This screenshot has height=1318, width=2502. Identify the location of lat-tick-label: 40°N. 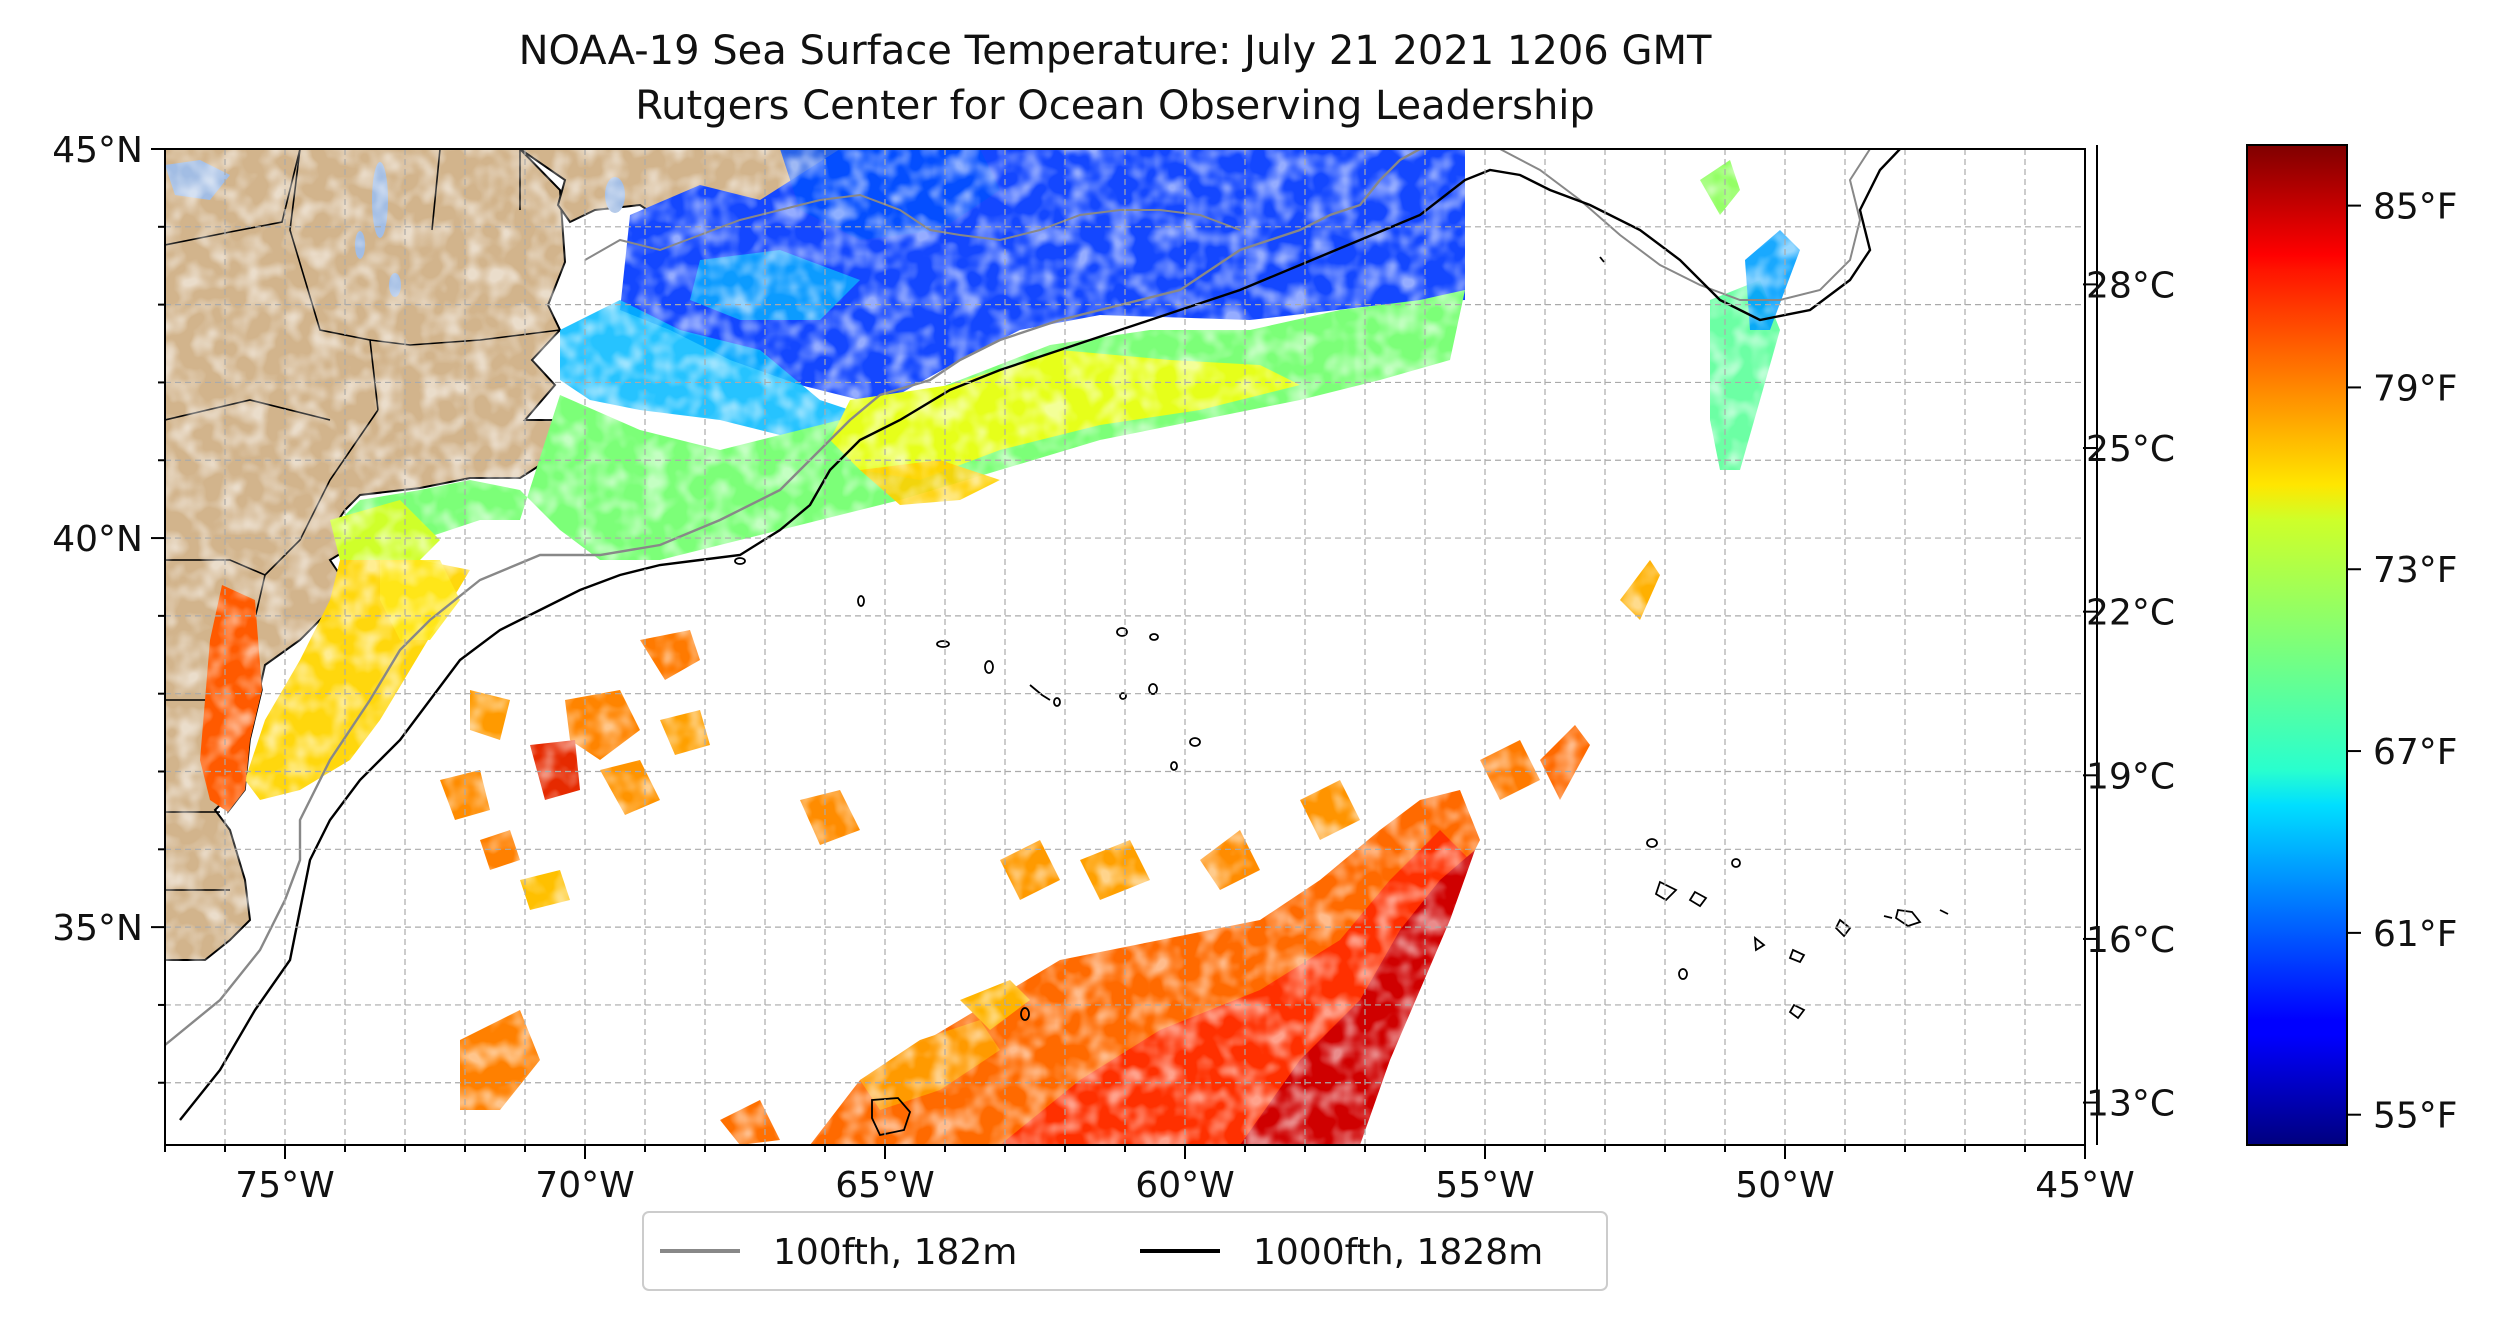
(97, 539).